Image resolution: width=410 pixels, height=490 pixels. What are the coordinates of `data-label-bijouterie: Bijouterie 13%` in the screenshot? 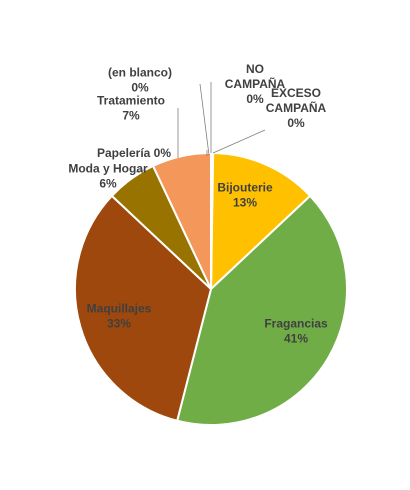 It's located at (245, 195).